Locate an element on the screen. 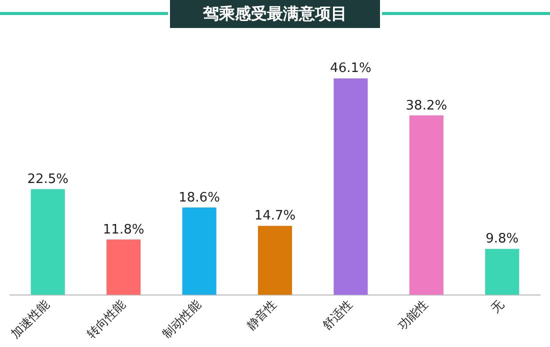 This screenshot has height=347, width=550. chart-title: 驾乘感受最满意项目 is located at coordinates (275, 14).